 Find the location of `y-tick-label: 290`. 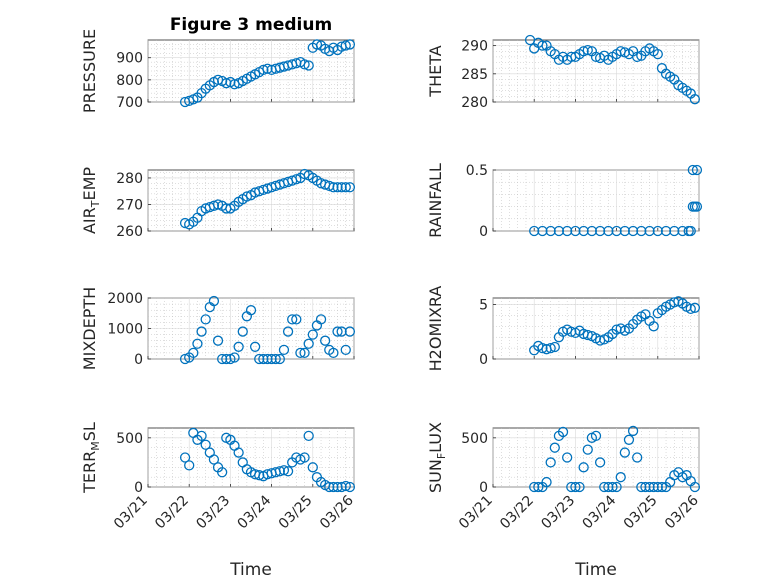

y-tick-label: 290 is located at coordinates (474, 47).